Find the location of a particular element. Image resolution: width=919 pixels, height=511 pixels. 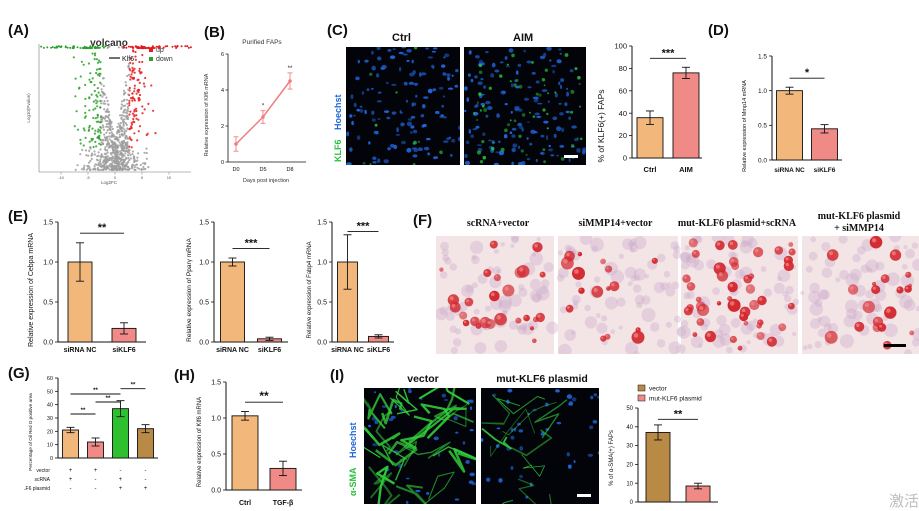

panel-label-a: (A) is located at coordinates (18, 30).